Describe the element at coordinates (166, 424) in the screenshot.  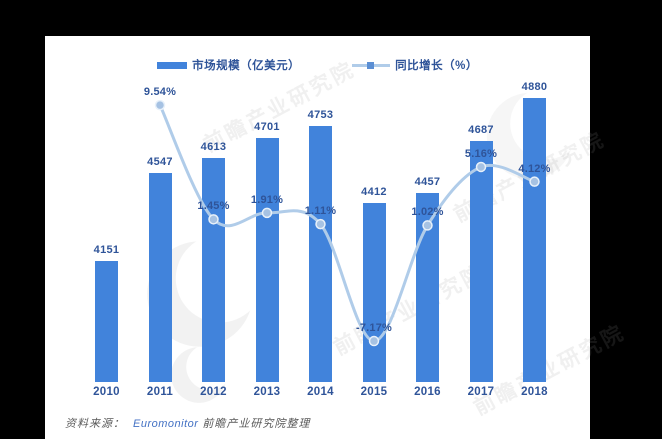
I see `source-org: Euromonitor` at that location.